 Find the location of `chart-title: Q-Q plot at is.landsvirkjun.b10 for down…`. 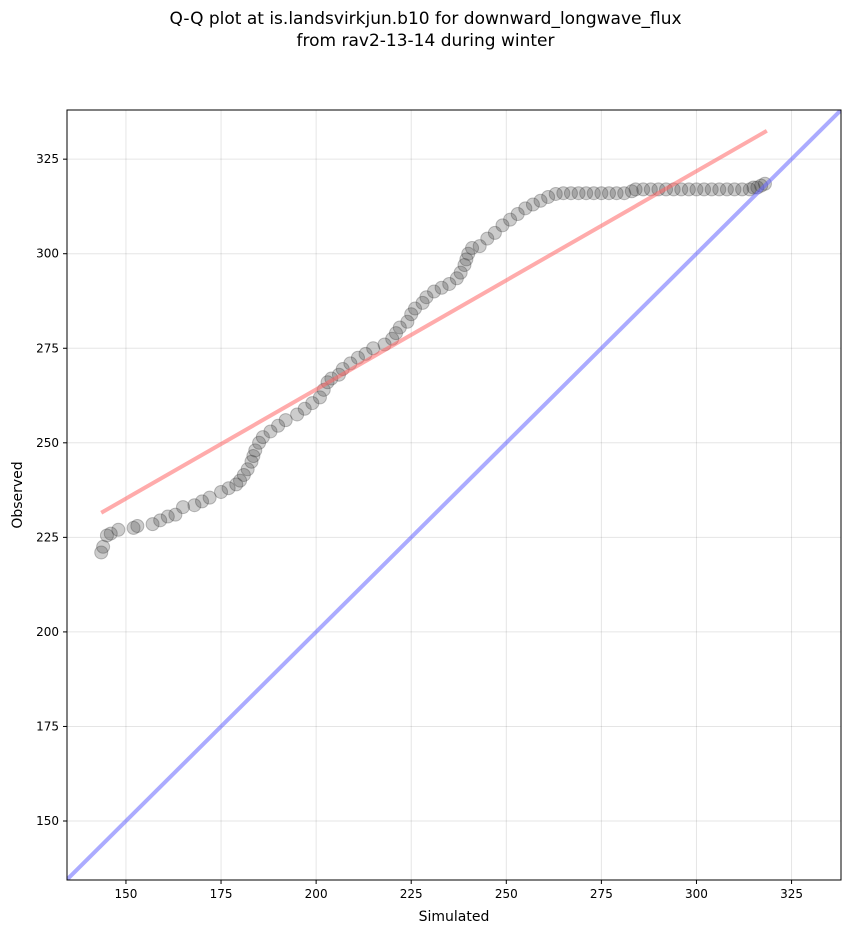

chart-title: Q-Q plot at is.landsvirkjun.b10 for down… is located at coordinates (425, 30).